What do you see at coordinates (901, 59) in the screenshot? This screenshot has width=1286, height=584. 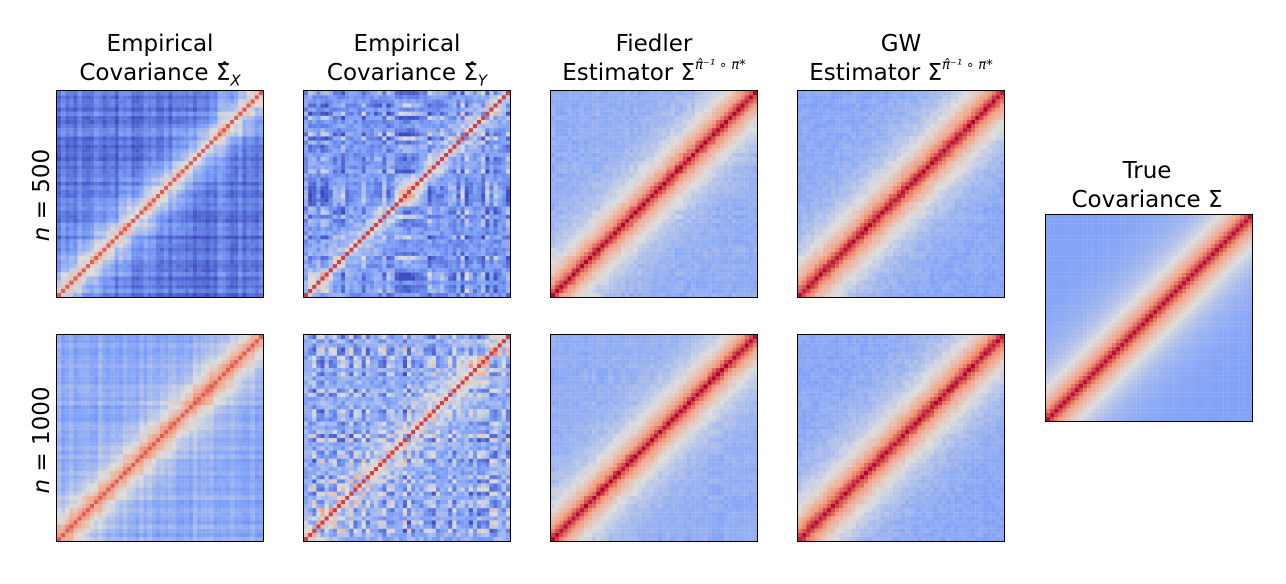 I see `col-title-gw: GW Estimator Σπ̂⁻¹ ∘ π*` at bounding box center [901, 59].